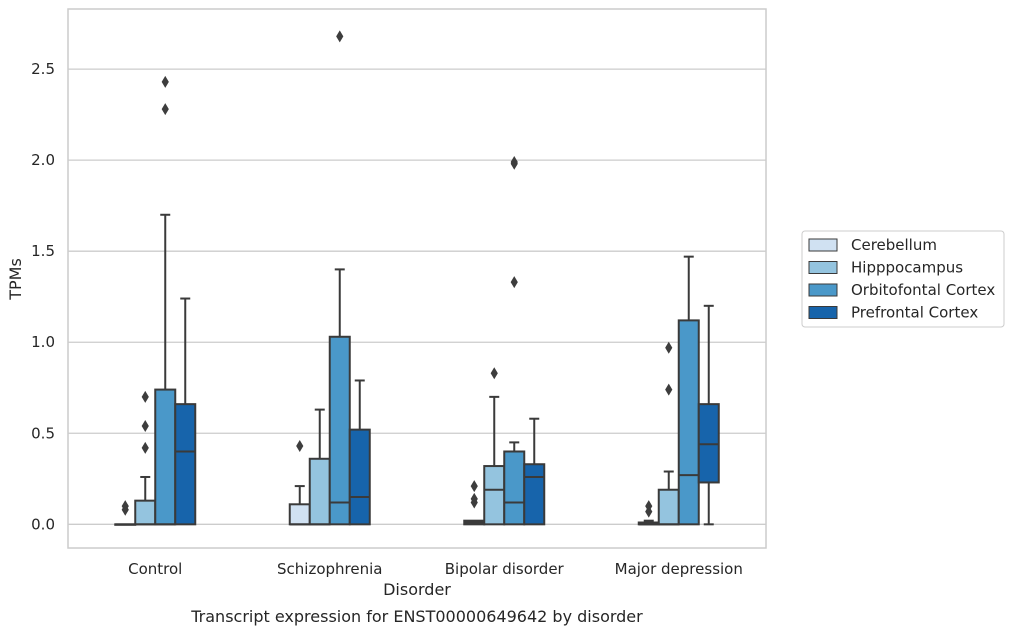 The image size is (1014, 634). Describe the element at coordinates (15, 279) in the screenshot. I see `y-axis-label: TPMs` at that location.